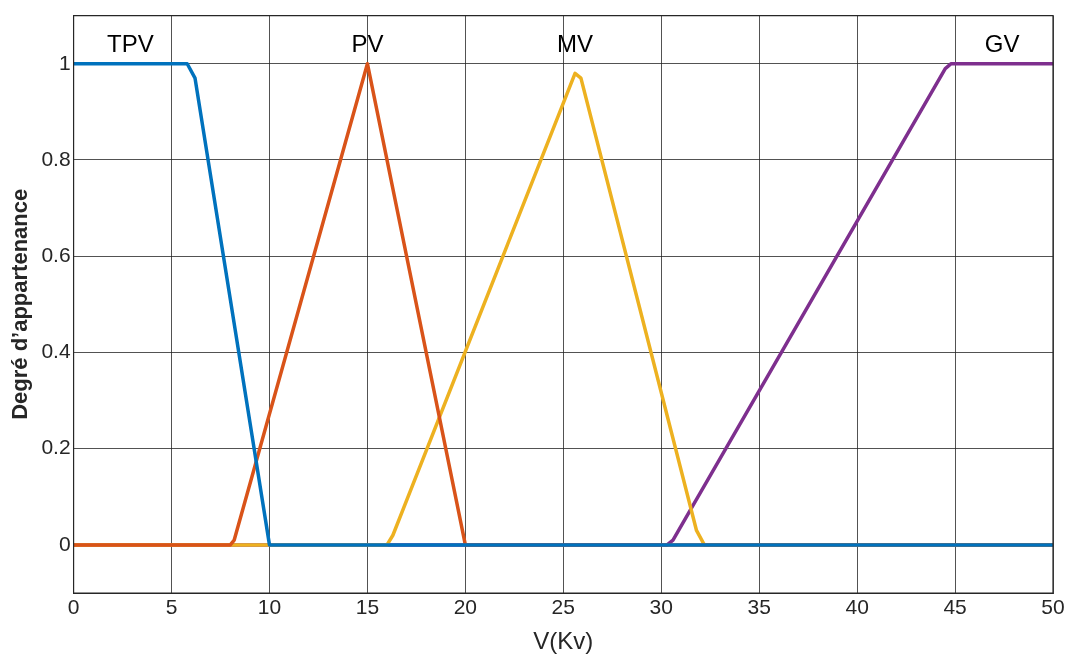 The width and height of the screenshot is (1073, 665). Describe the element at coordinates (269, 607) in the screenshot. I see `x-tick-label: 10` at that location.